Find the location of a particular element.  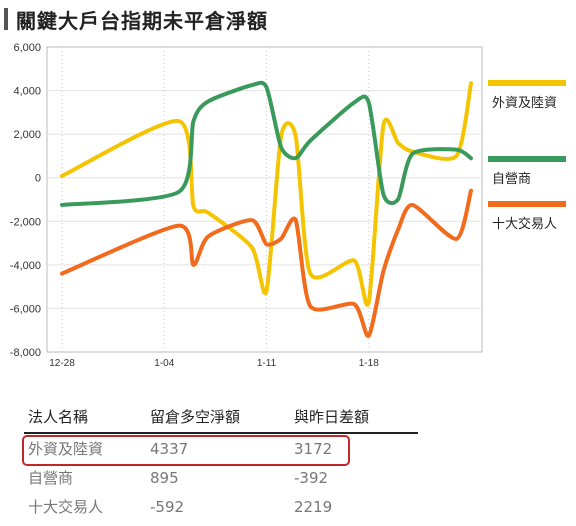

header-net-position: 留倉多空淨額 is located at coordinates (195, 416).